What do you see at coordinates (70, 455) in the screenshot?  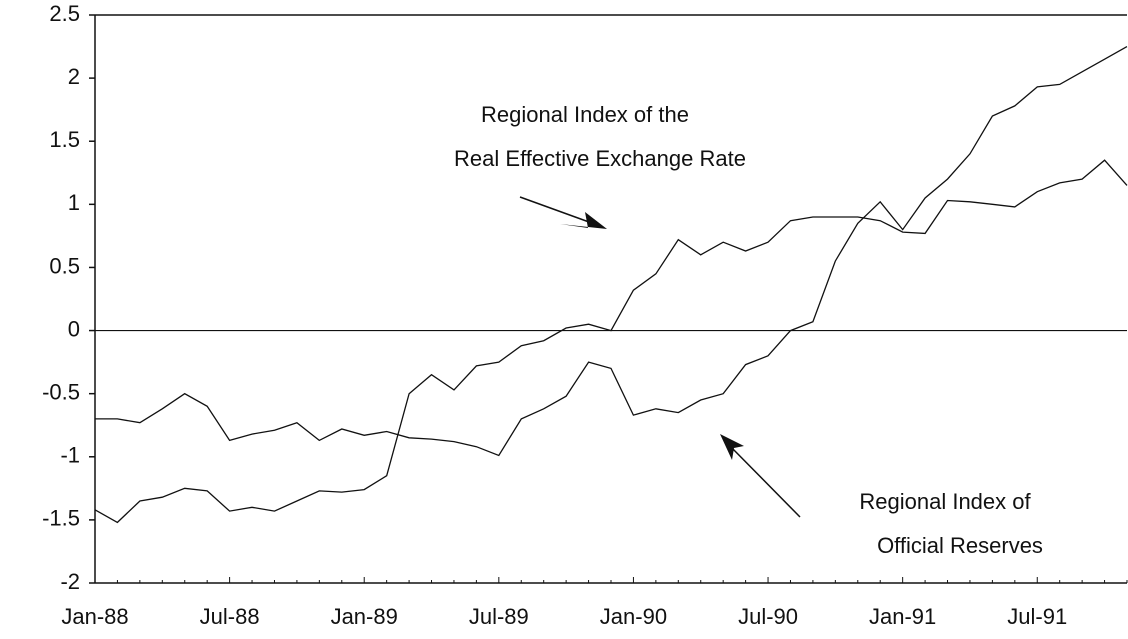 I see `y-tick-label: -1` at bounding box center [70, 455].